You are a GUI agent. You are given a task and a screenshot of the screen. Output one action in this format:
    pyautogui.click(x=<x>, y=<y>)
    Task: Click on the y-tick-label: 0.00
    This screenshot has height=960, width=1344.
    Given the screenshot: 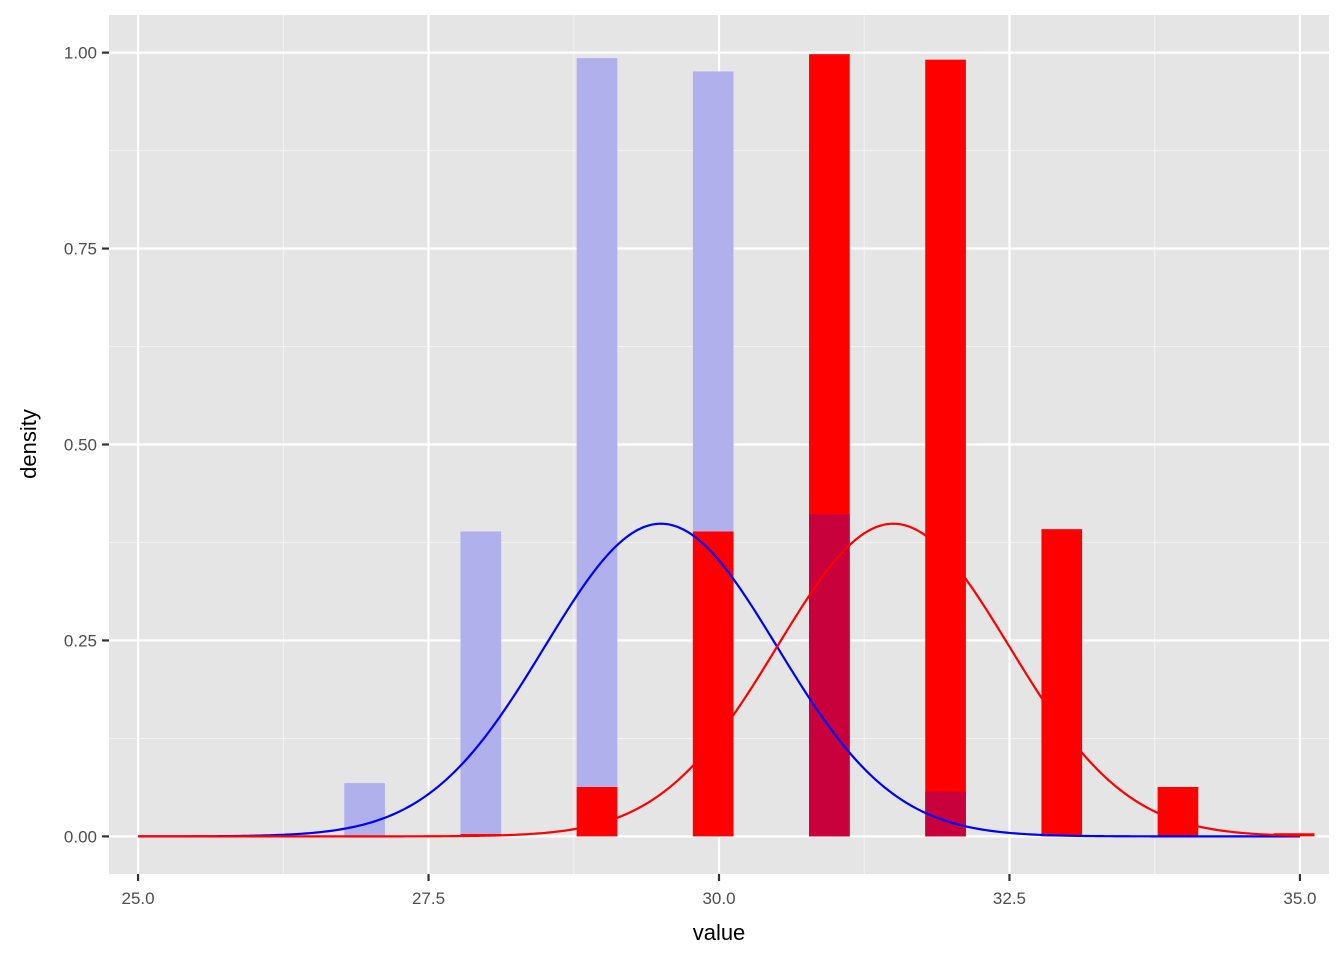 What is the action you would take?
    pyautogui.click(x=80, y=836)
    